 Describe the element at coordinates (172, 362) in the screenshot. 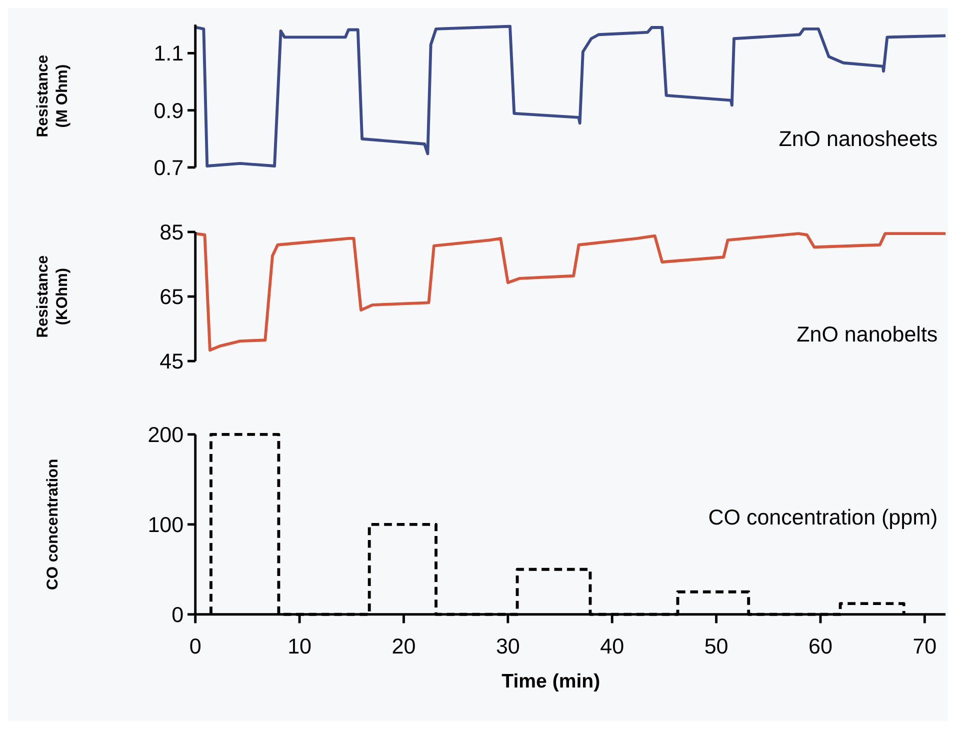

I see `y-tick-label: 45` at that location.